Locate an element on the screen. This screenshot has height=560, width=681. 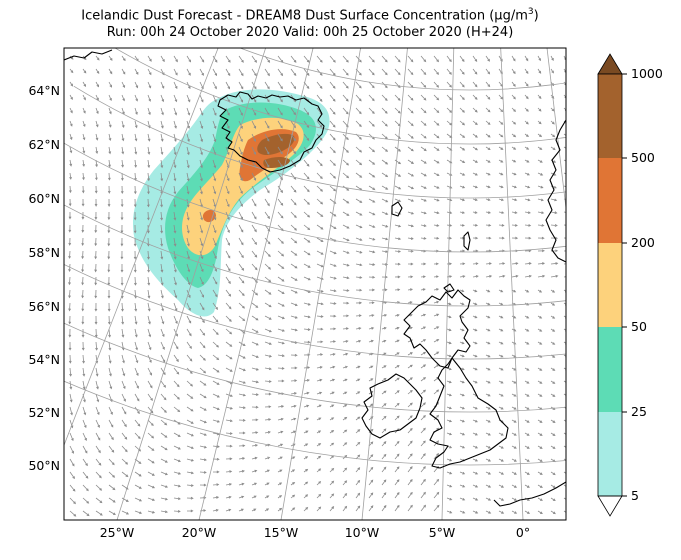
colorbar-extend-max is located at coordinates (610, 64).